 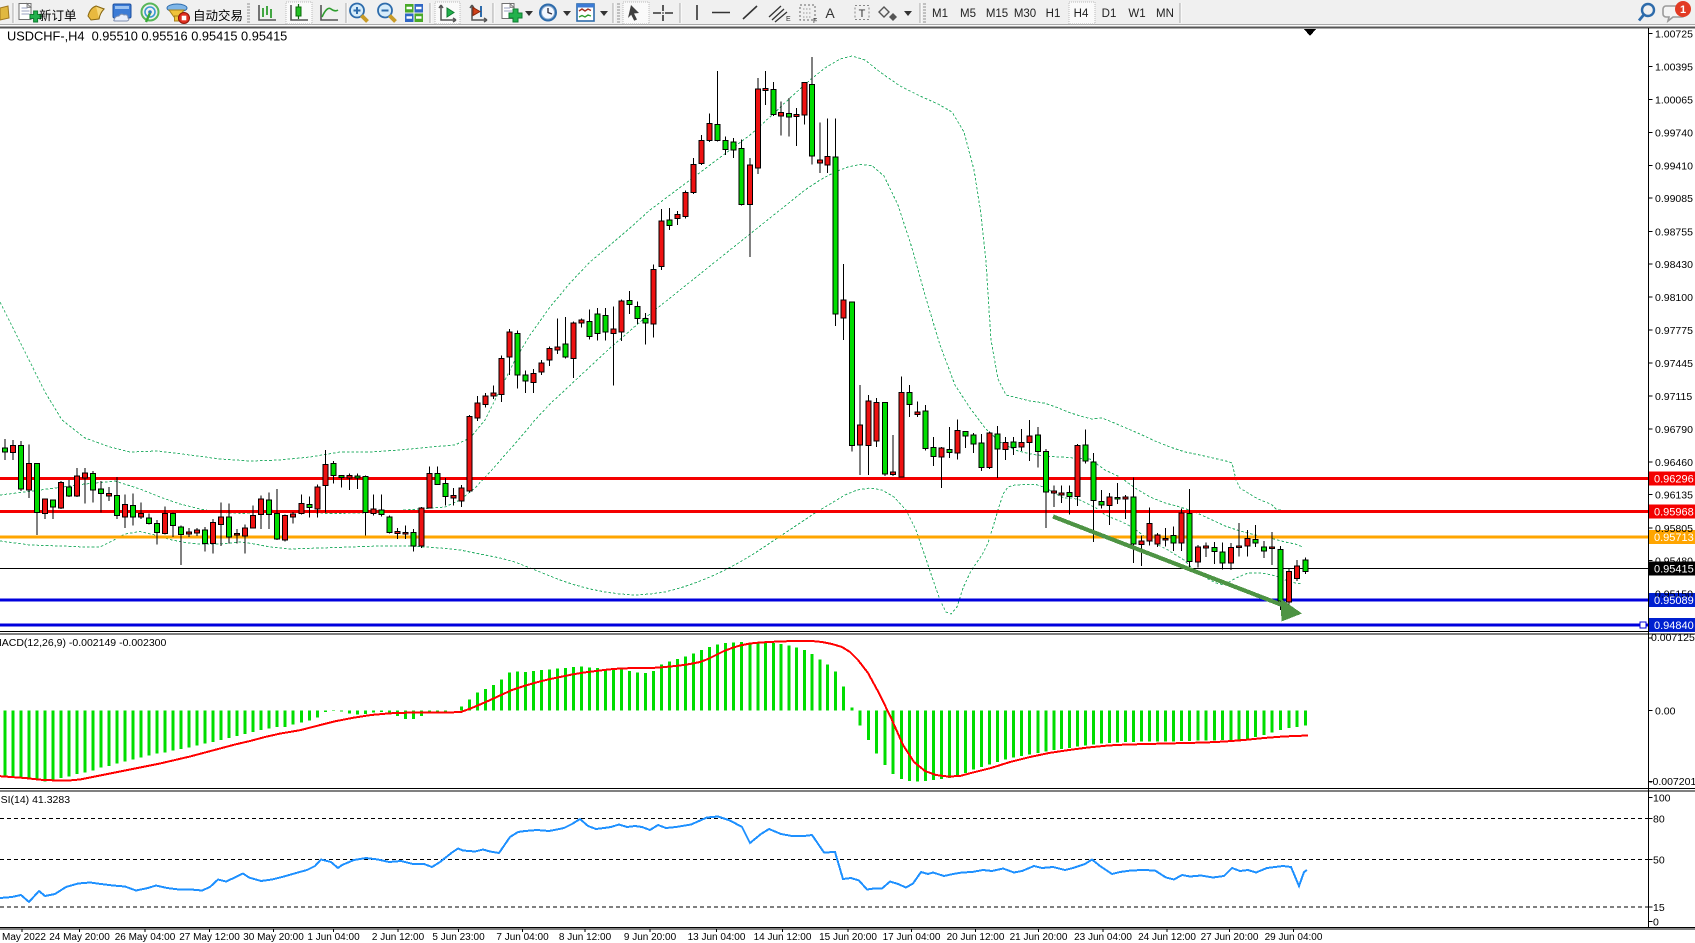 I want to click on svg-text: 13 Jun 04:00, so click(x=717, y=937).